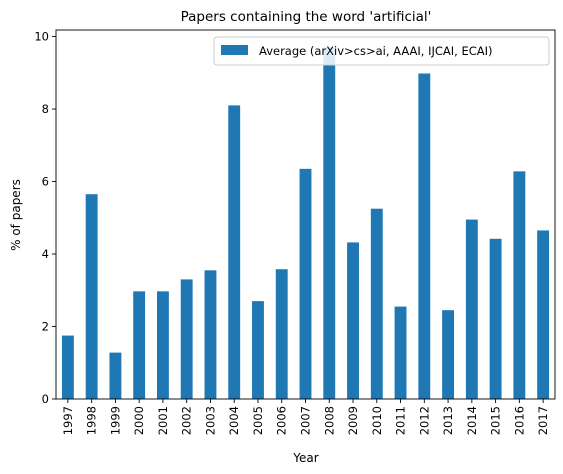  Describe the element at coordinates (210, 334) in the screenshot. I see `bar-2003` at that location.